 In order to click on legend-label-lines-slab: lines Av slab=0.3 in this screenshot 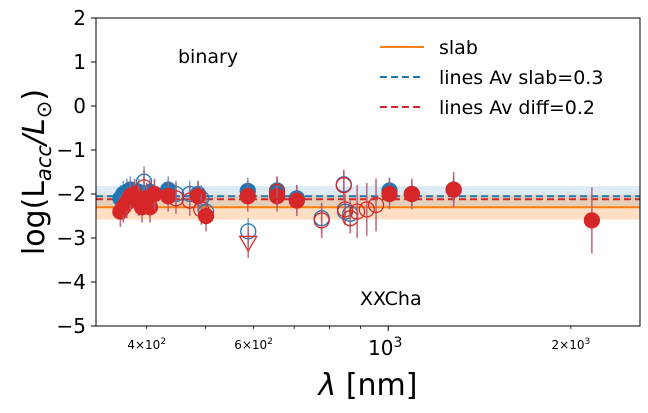, I will do `click(521, 78)`.